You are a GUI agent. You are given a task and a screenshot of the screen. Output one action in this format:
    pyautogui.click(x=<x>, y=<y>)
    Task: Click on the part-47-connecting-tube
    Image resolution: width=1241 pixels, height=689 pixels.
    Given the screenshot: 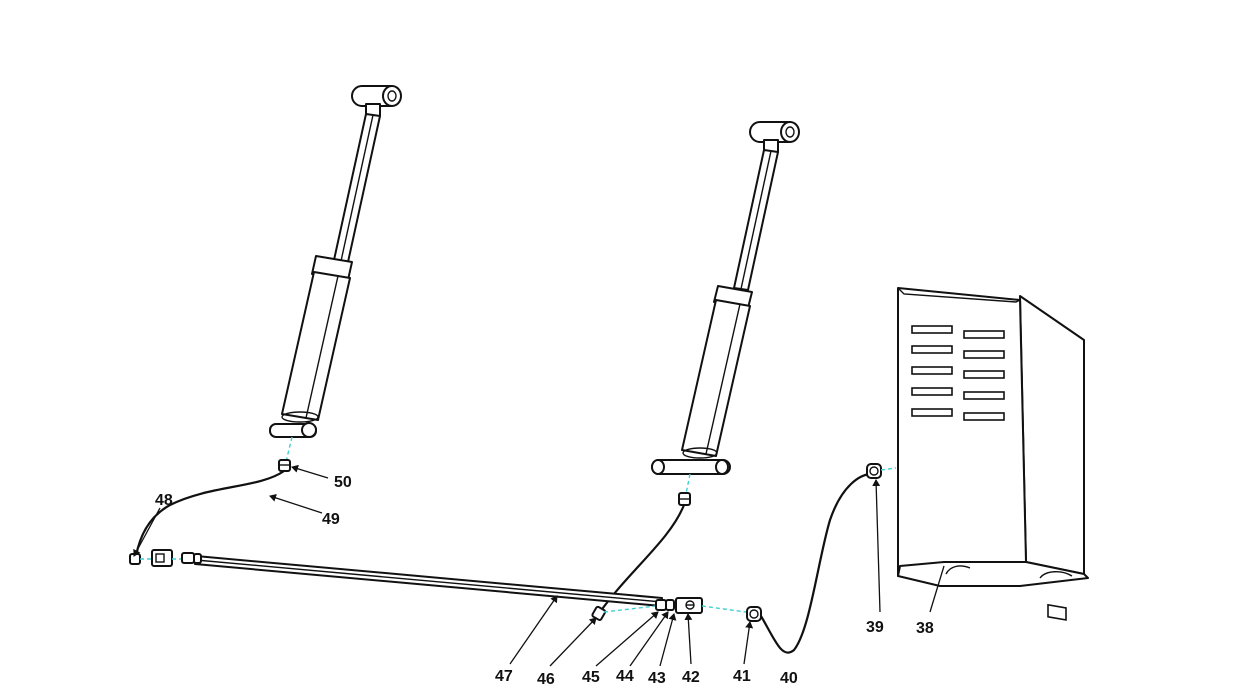 What is the action you would take?
    pyautogui.click(x=428, y=581)
    